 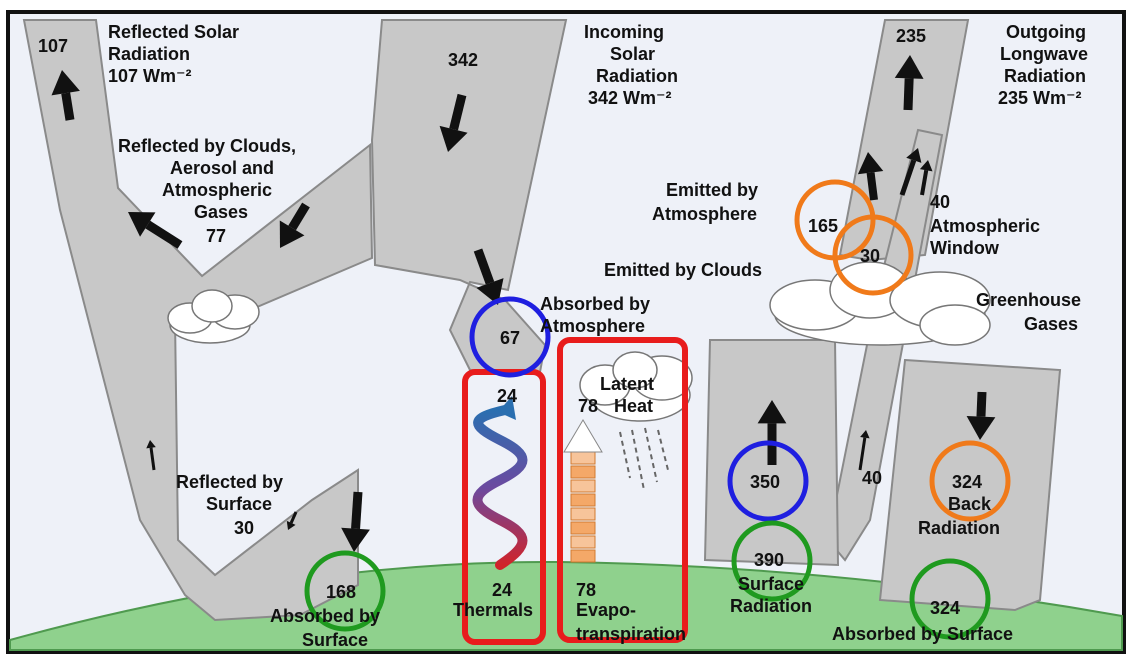 I want to click on absorbed-atmosphere-label-2: Atmosphere, so click(x=592, y=326).